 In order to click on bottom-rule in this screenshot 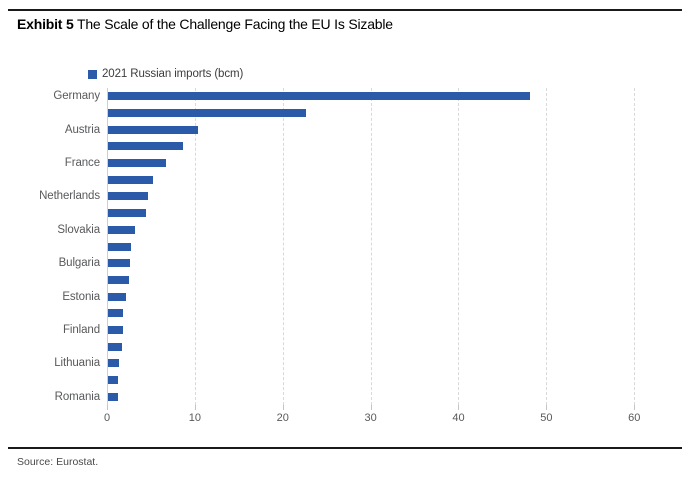, I will do `click(345, 448)`.